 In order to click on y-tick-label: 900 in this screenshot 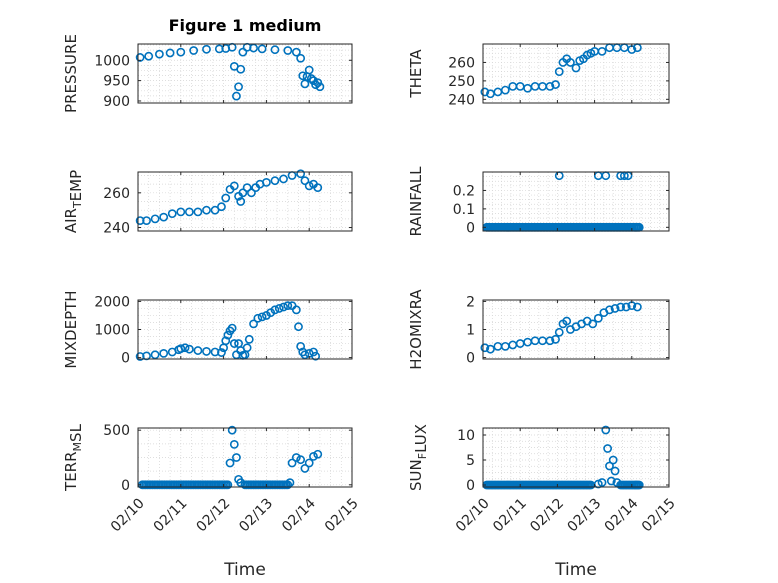, I will do `click(116, 102)`.